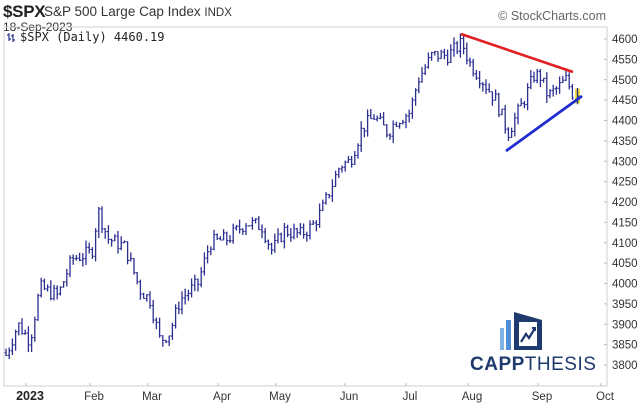 Image resolution: width=640 pixels, height=405 pixels. What do you see at coordinates (349, 397) in the screenshot?
I see `x-tick-label: Jun` at bounding box center [349, 397].